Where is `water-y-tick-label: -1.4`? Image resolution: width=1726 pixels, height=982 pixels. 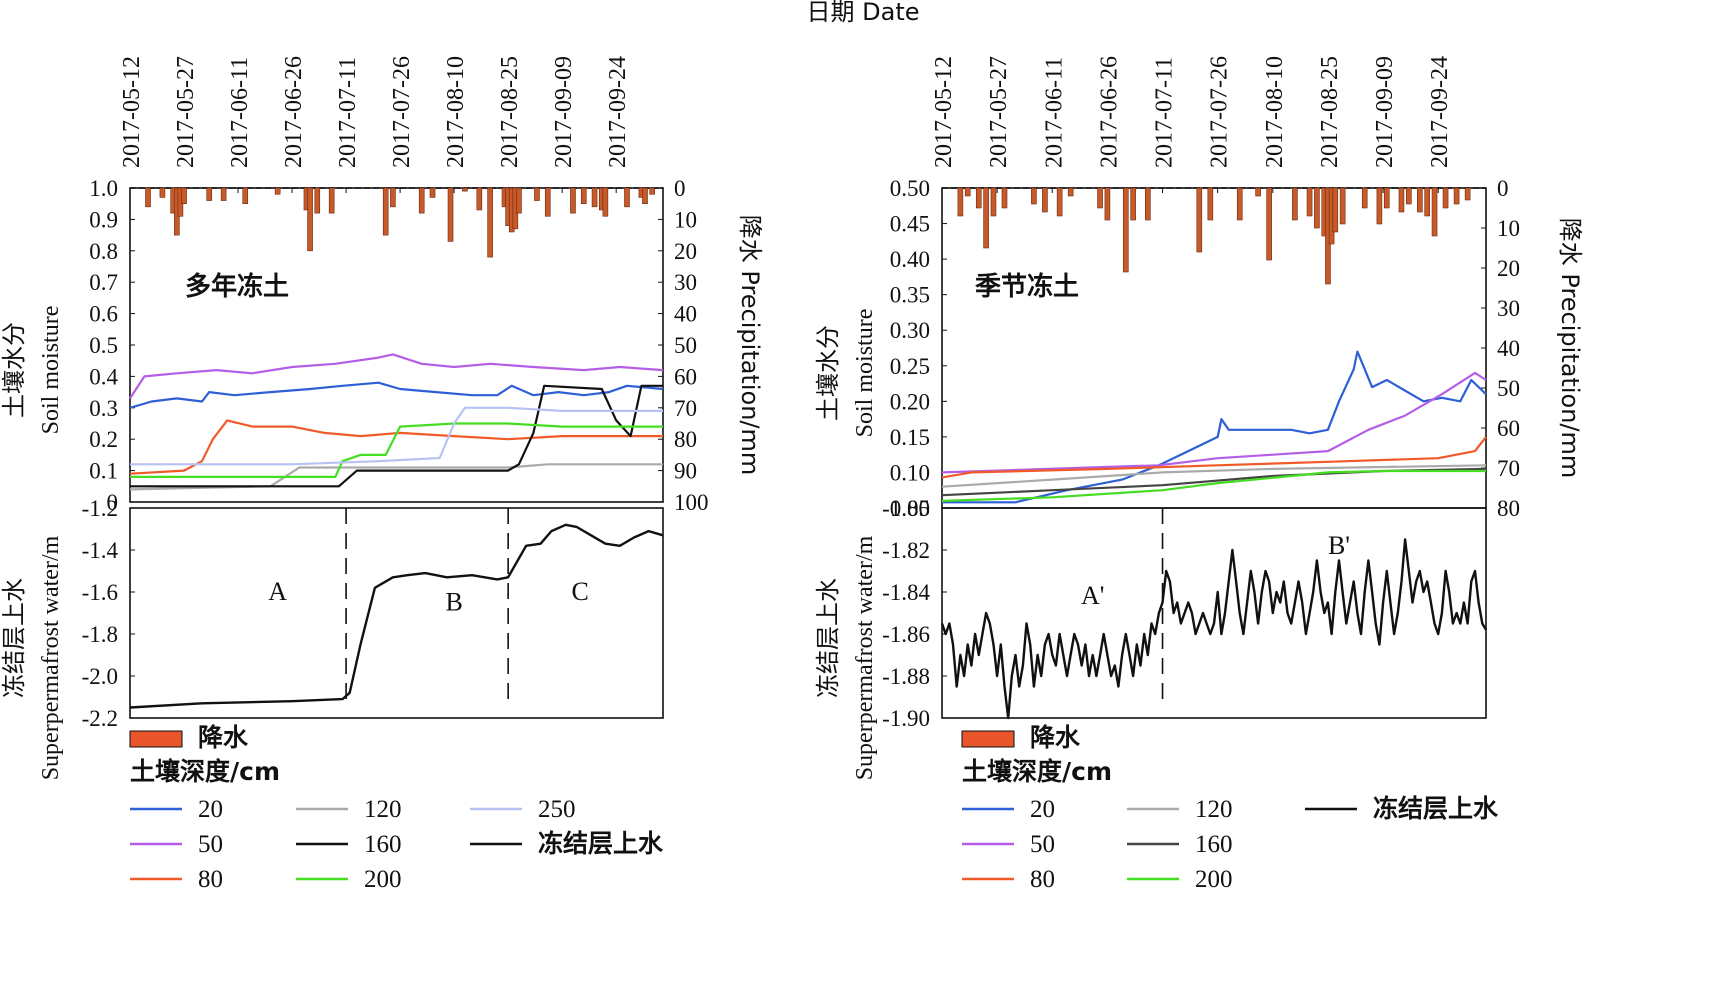
water-y-tick-label: -1.4 is located at coordinates (100, 550).